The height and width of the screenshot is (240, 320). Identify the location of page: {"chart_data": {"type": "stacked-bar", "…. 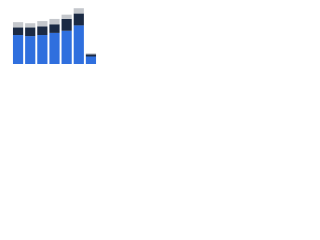
(50, 35).